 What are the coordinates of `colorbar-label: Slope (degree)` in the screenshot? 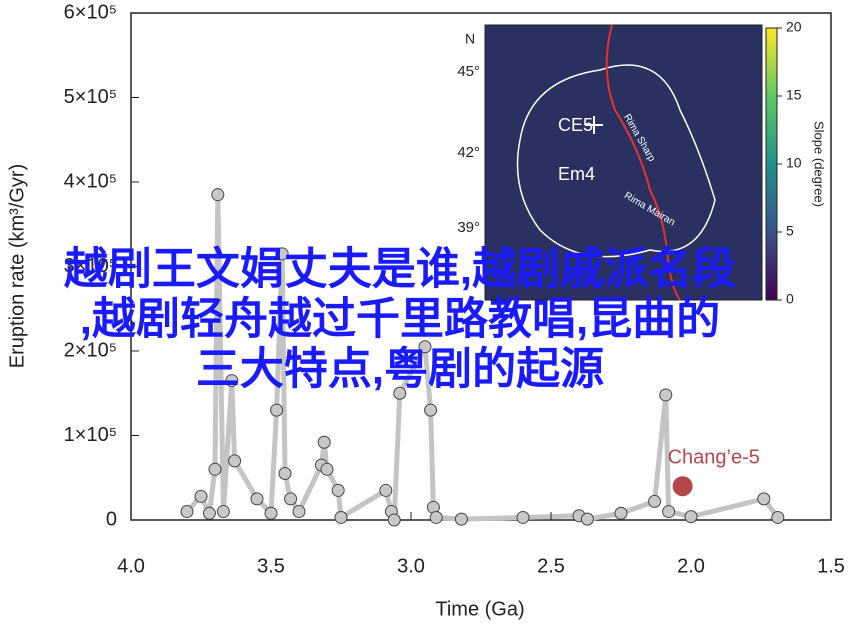 It's located at (819, 164).